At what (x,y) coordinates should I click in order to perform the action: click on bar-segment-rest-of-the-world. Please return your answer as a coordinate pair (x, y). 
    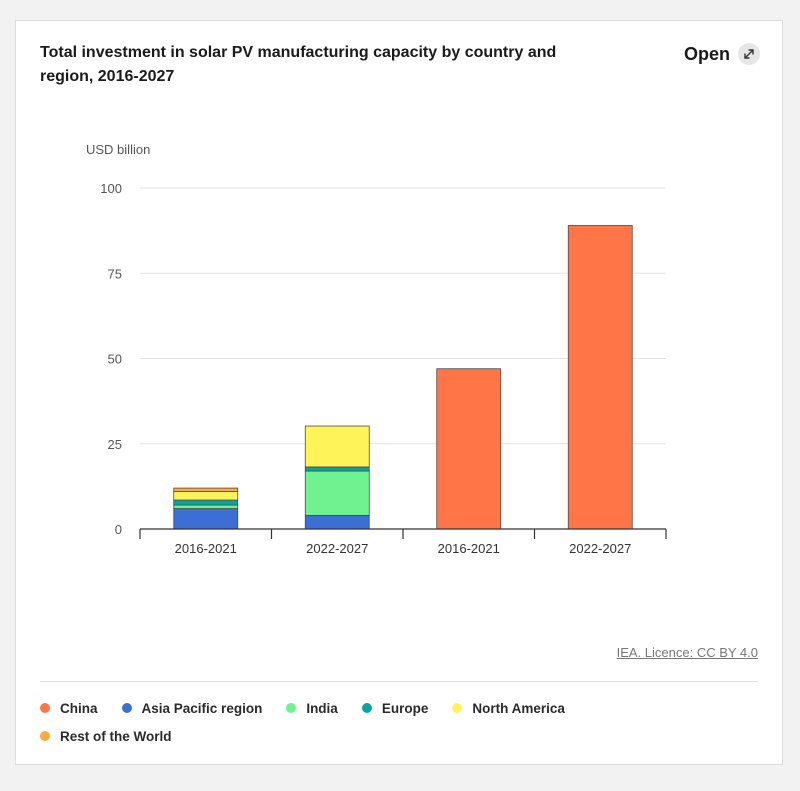
    Looking at the image, I should click on (206, 489).